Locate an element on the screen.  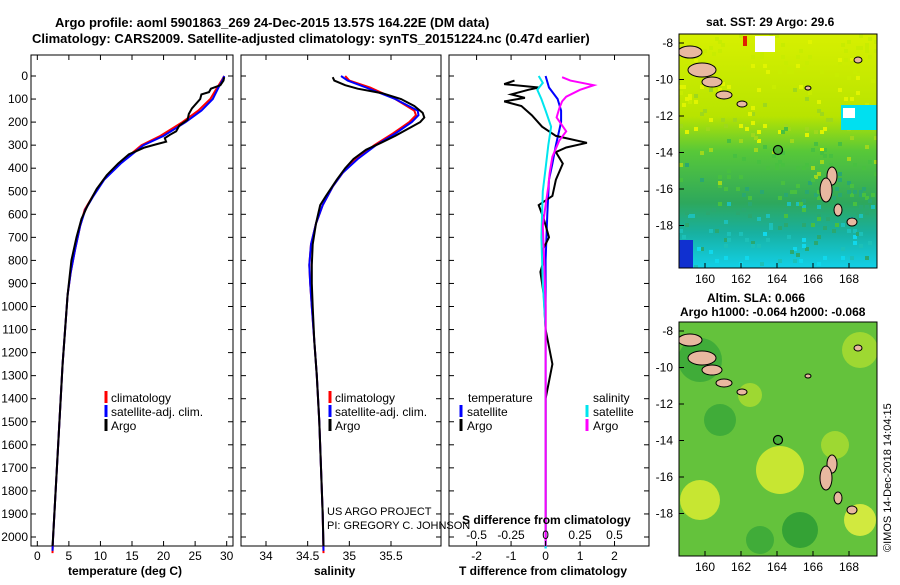
sst-map-frame is located at coordinates (778, 151).